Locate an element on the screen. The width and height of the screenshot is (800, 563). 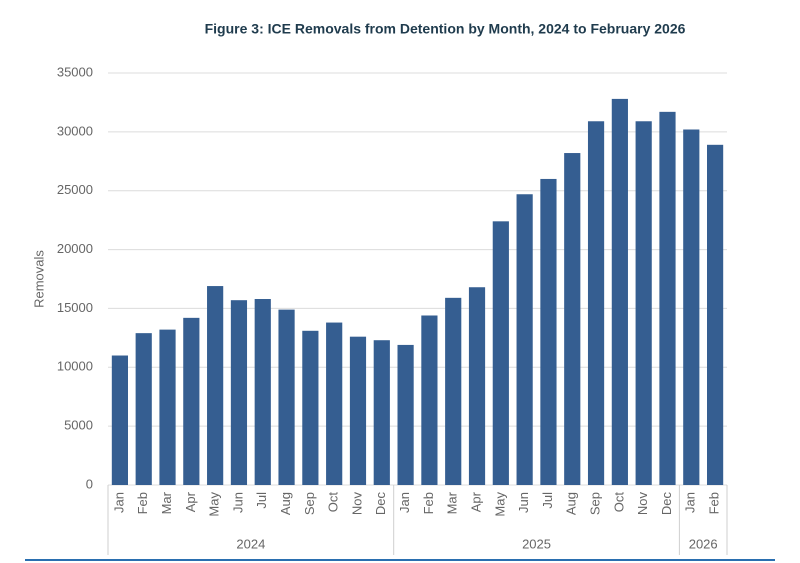
y-tick-label: 30000 is located at coordinates (75, 130).